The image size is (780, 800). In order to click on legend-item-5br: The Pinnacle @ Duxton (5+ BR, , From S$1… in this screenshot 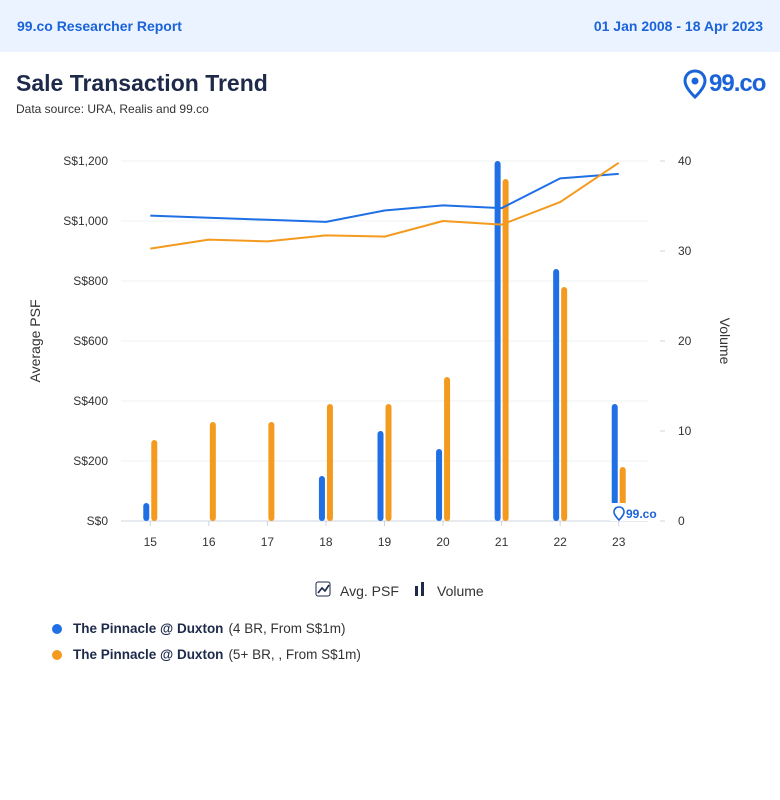, I will do `click(206, 654)`.